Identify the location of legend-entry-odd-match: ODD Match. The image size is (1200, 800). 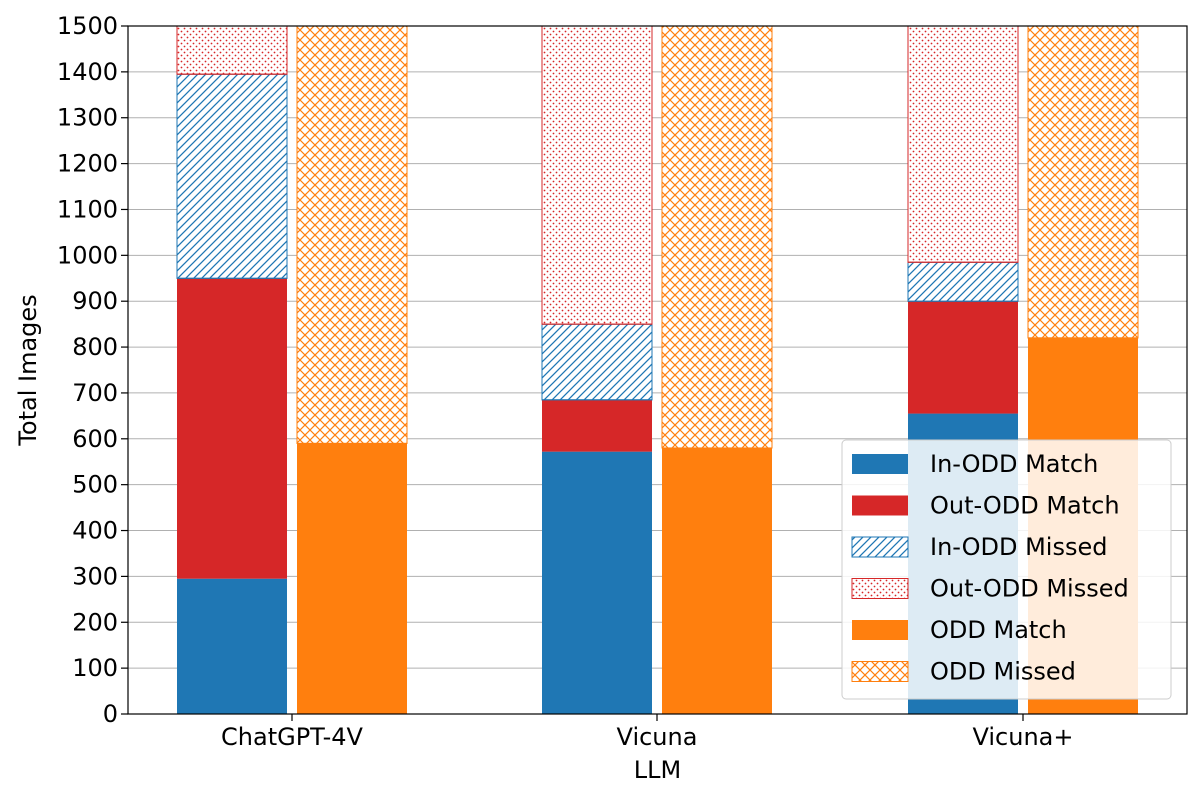
(959, 630).